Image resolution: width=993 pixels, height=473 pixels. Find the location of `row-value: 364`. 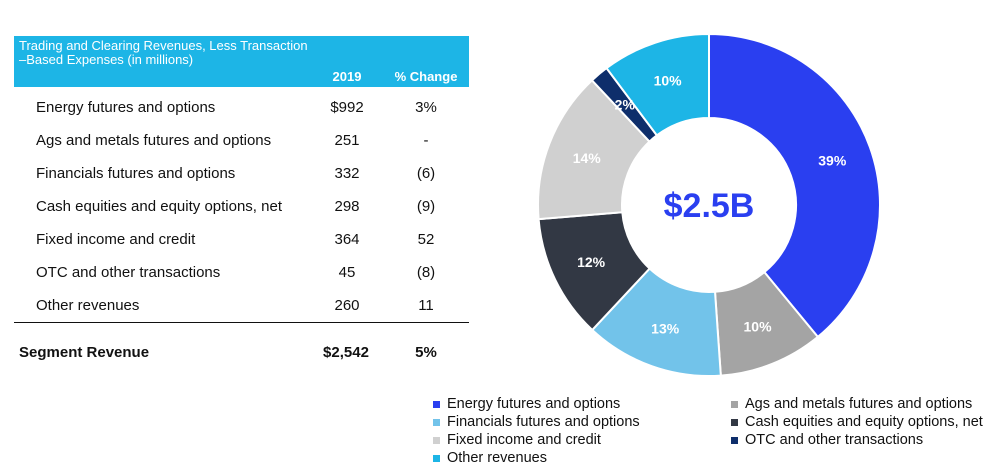

row-value: 364 is located at coordinates (347, 239).